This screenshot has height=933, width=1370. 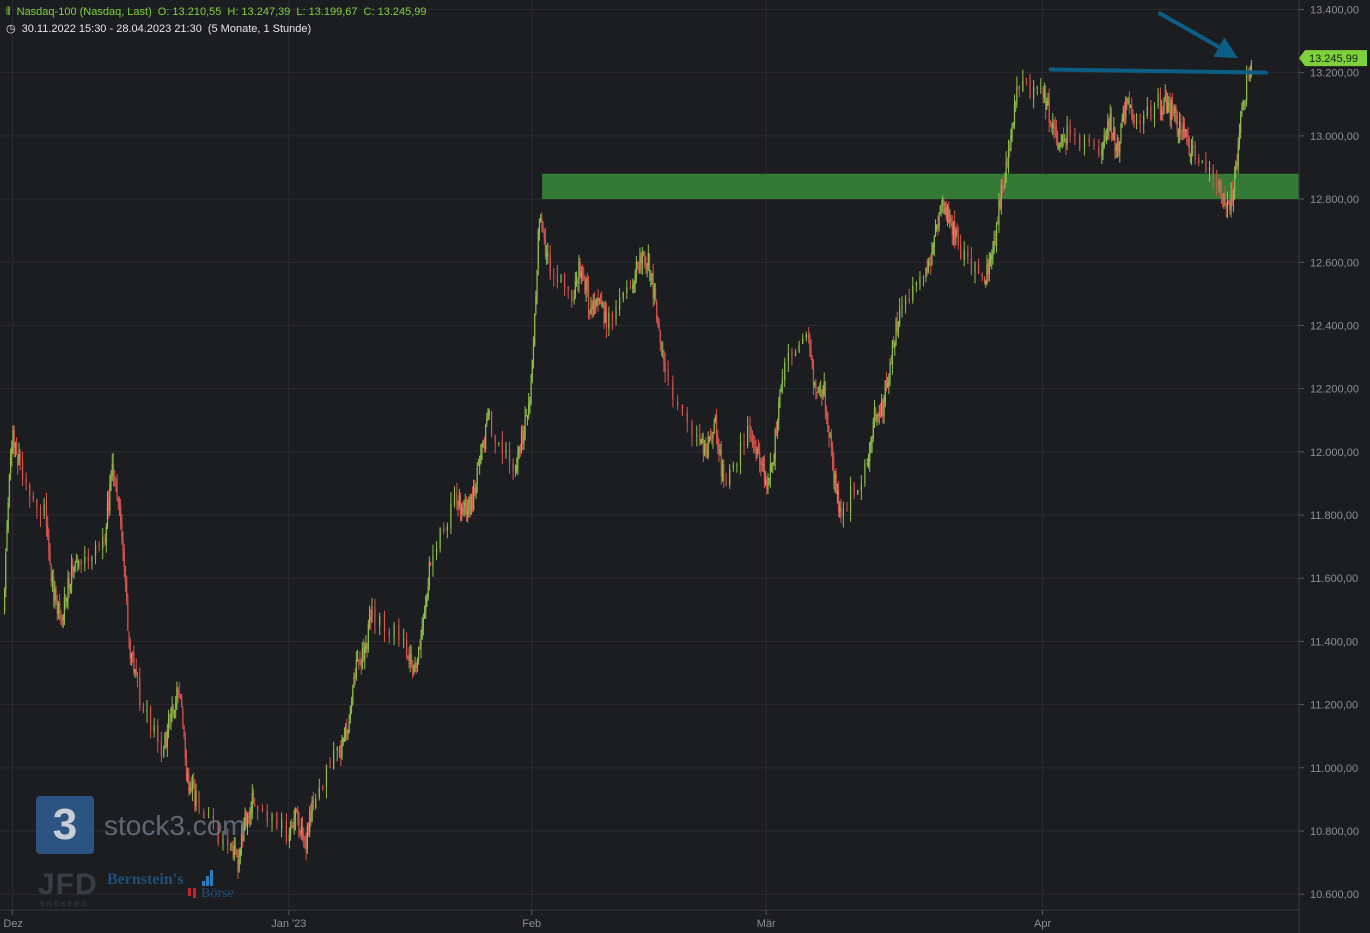 What do you see at coordinates (8, 12) in the screenshot?
I see `chart-type-icon: ⫴` at bounding box center [8, 12].